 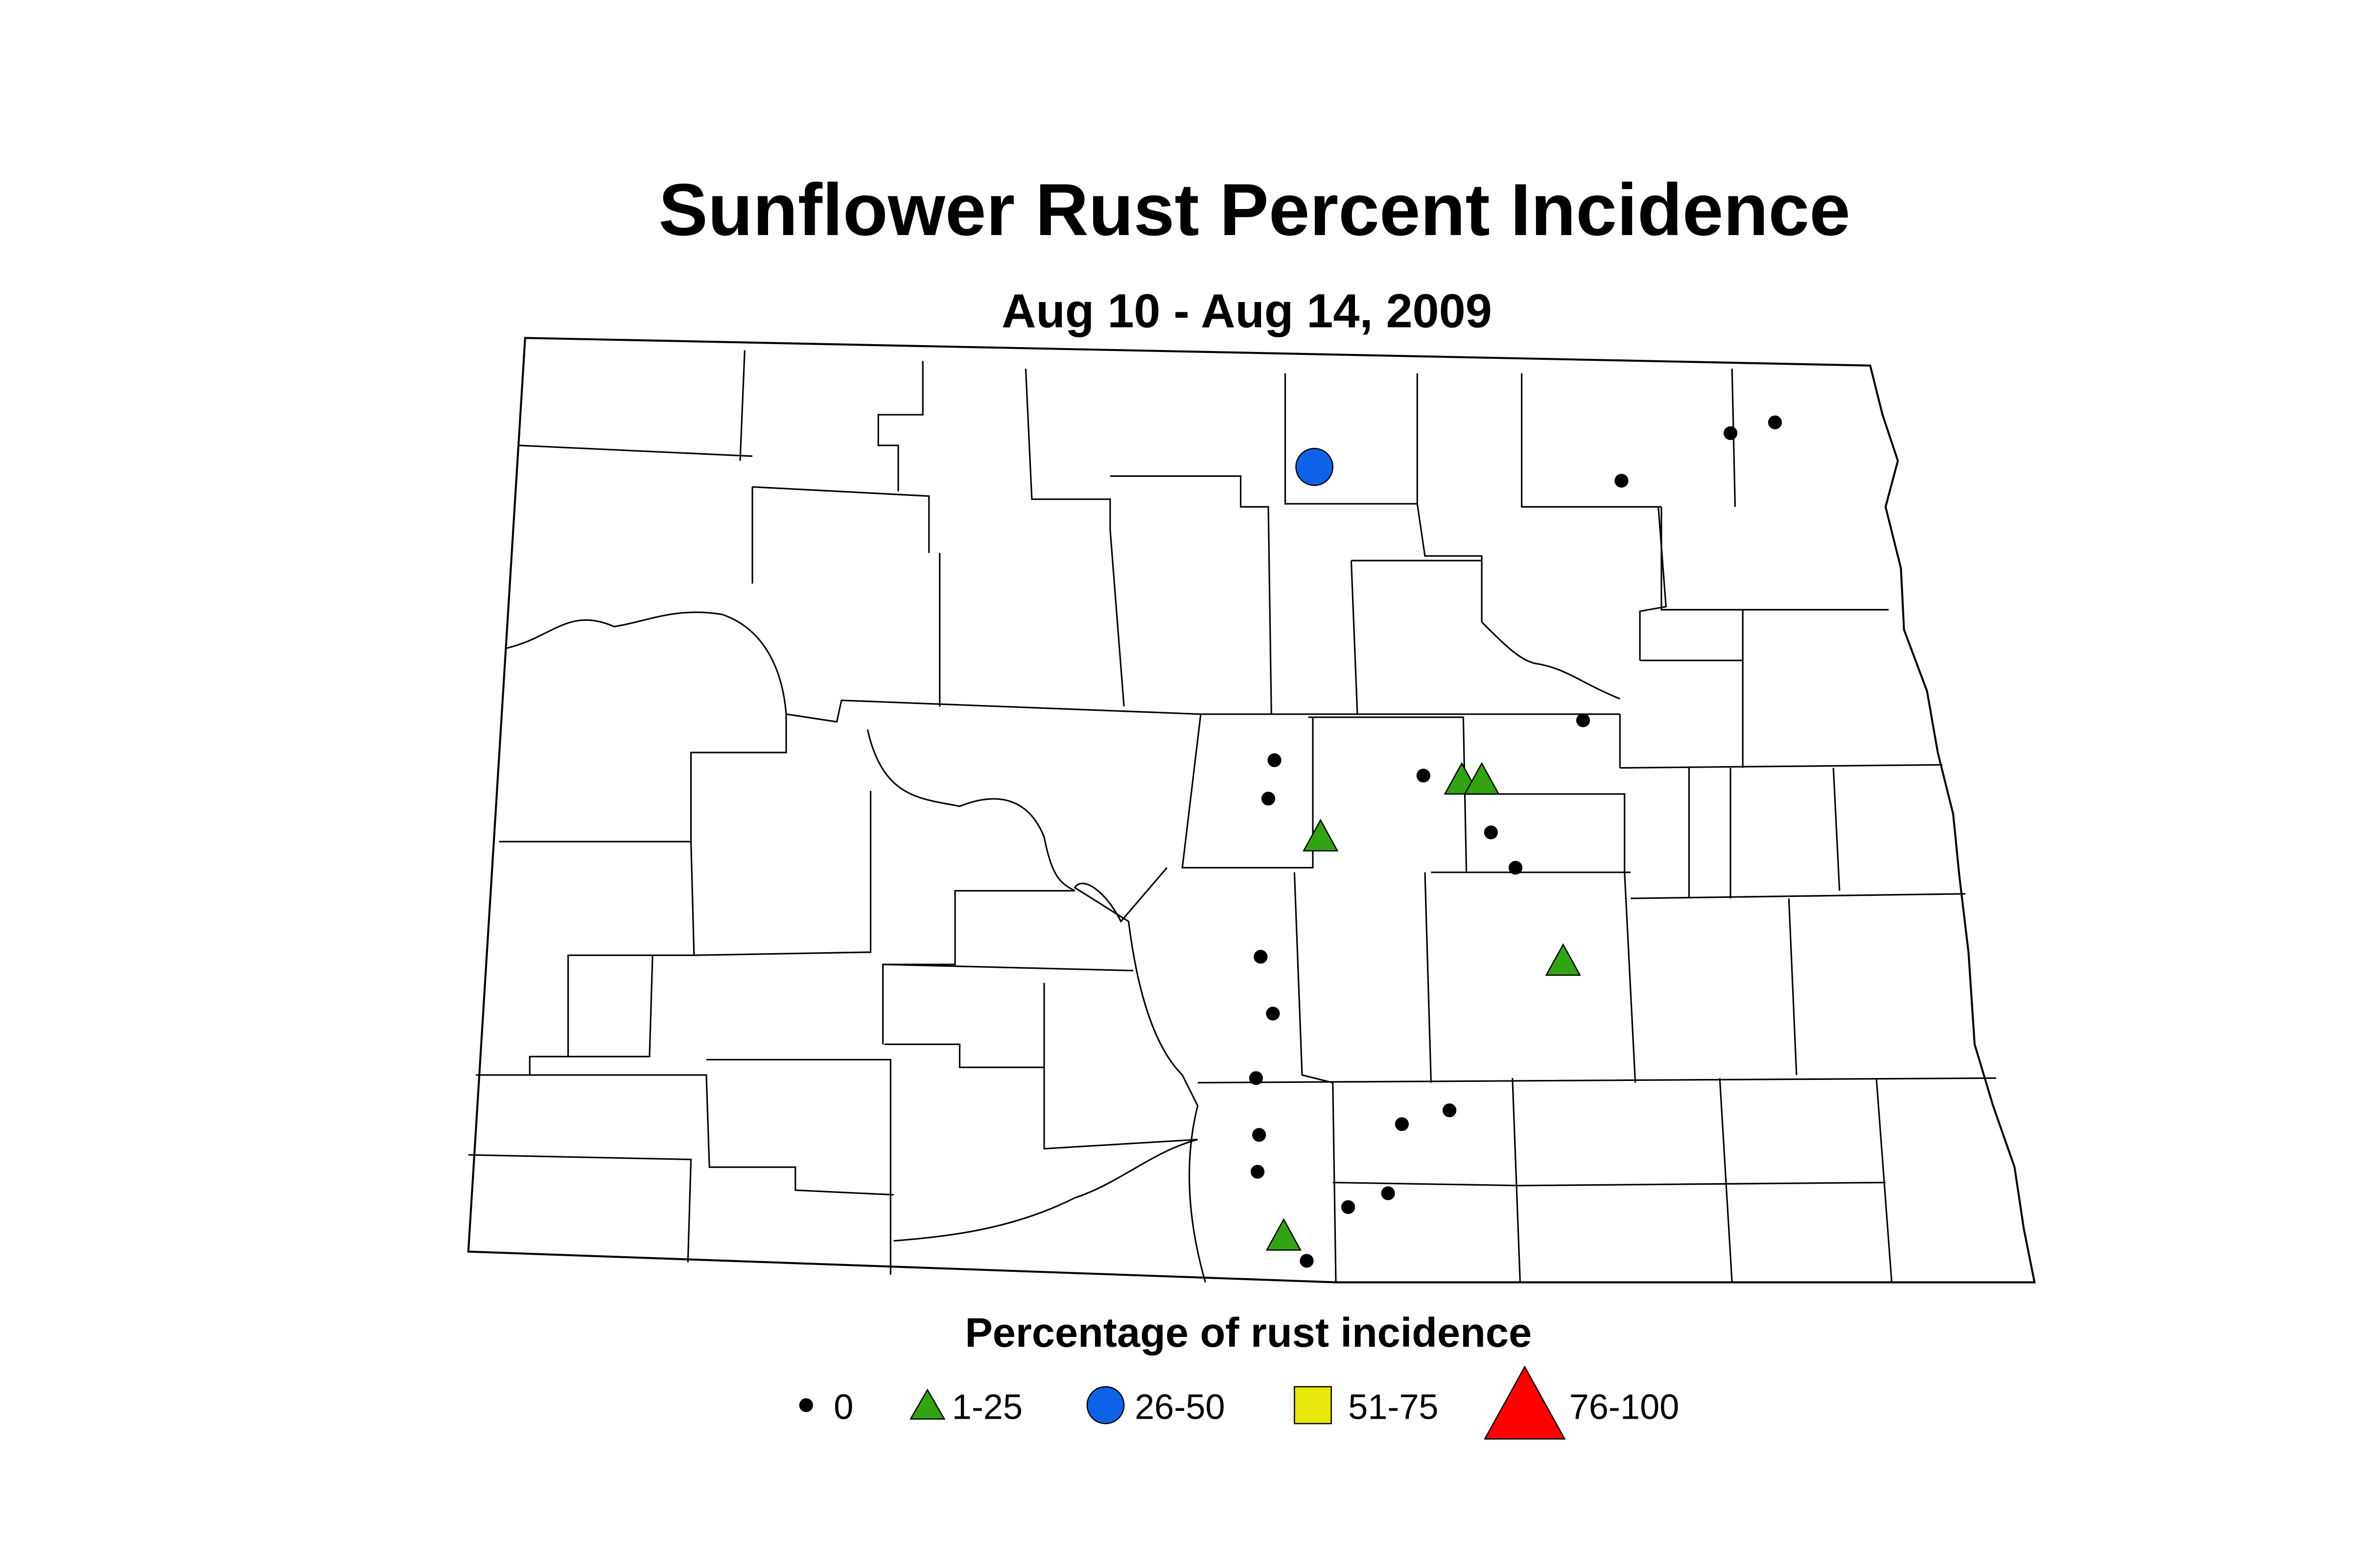 I want to click on legend-title: Percentage of rust incidence, so click(x=1248, y=1332).